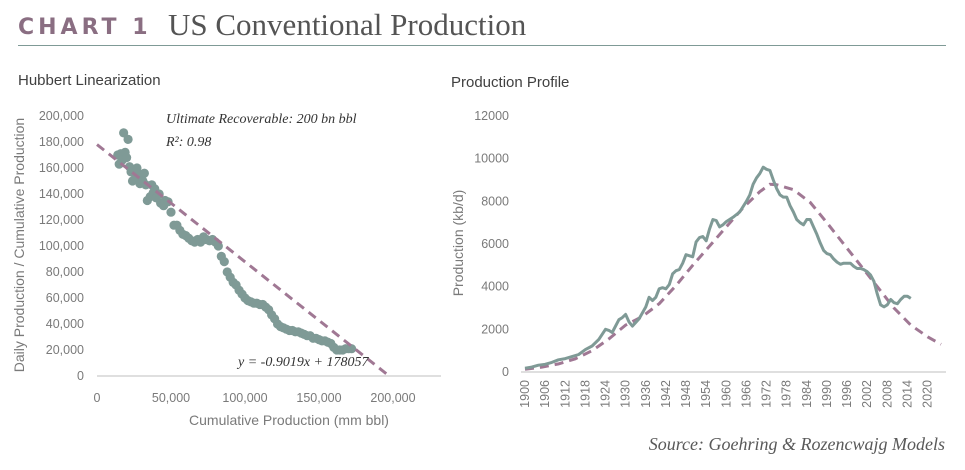 Image resolution: width=965 pixels, height=470 pixels. Describe the element at coordinates (495, 329) in the screenshot. I see `production-y-tick-label: 2000` at that location.